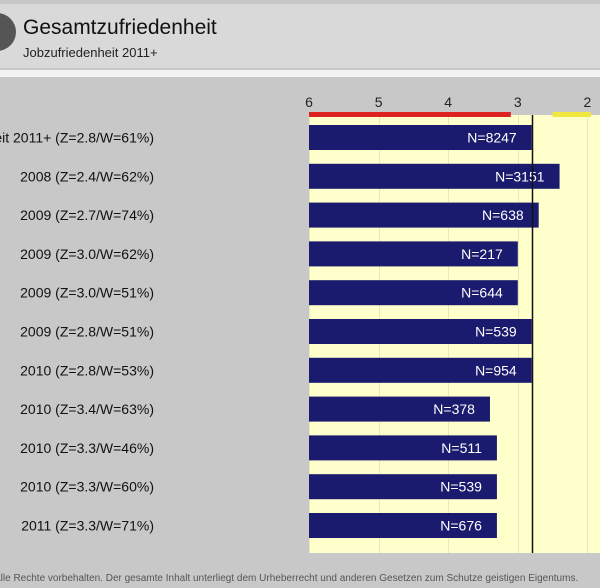  I want to click on chart-title: Gesamtzufriedenheit, so click(120, 27).